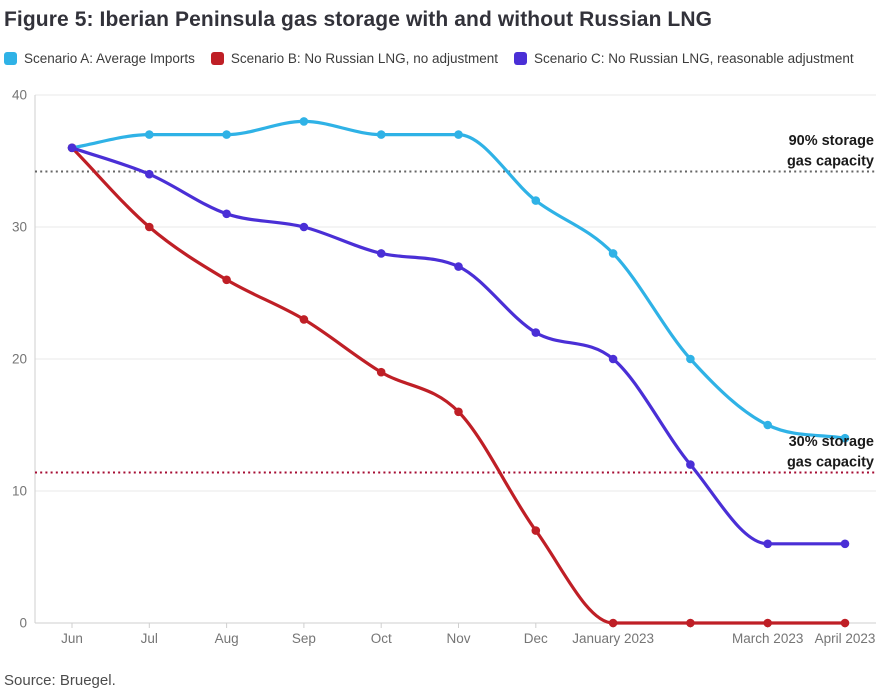 The width and height of the screenshot is (896, 700). I want to click on x-tick-label-7: January 2023, so click(613, 638).